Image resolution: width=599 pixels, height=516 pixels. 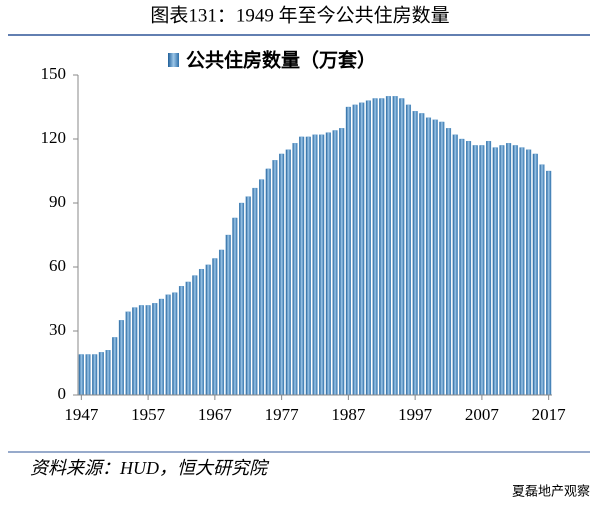 I want to click on source: 资料来源：HUD，恒大研究院, so click(x=150, y=468).